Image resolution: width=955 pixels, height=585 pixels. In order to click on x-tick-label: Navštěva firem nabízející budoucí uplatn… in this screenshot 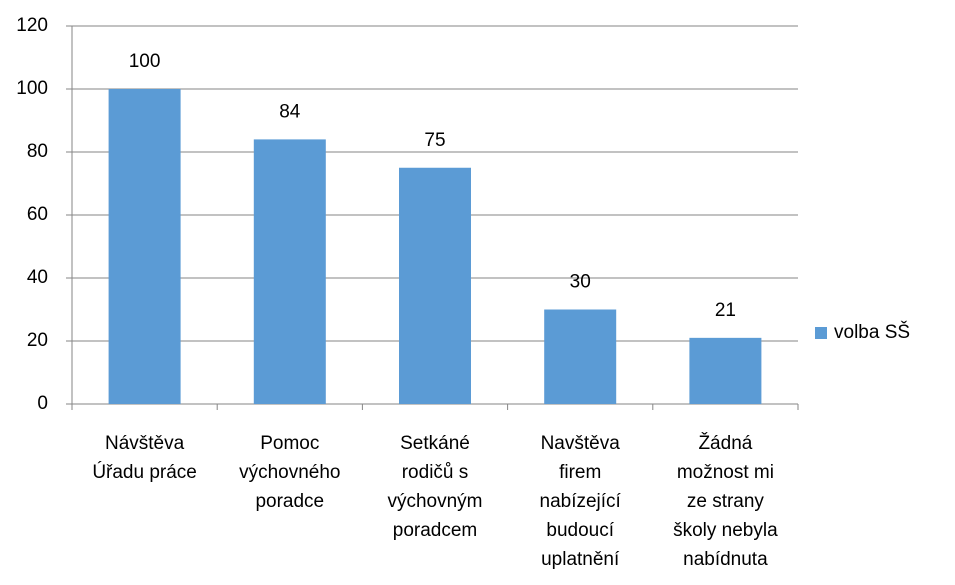, I will do `click(580, 501)`.